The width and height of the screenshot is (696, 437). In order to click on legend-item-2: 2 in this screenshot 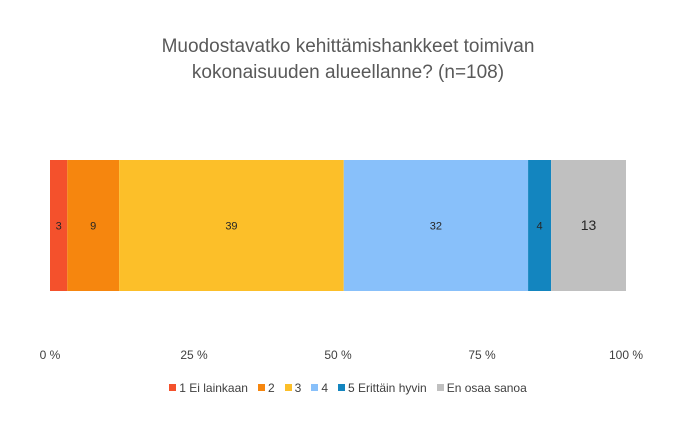, I will do `click(266, 388)`.